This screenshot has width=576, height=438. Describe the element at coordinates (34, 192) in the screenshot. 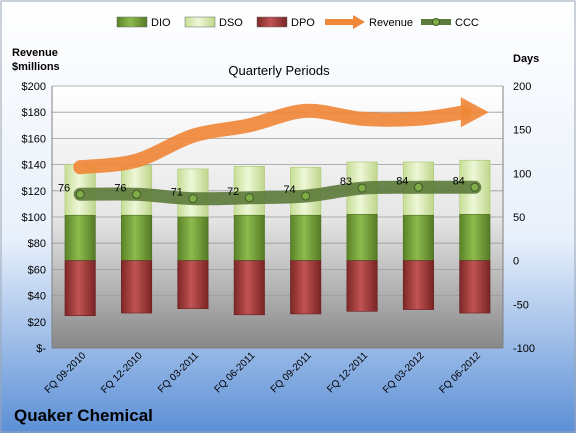

I see `left-tick-label: $120` at that location.